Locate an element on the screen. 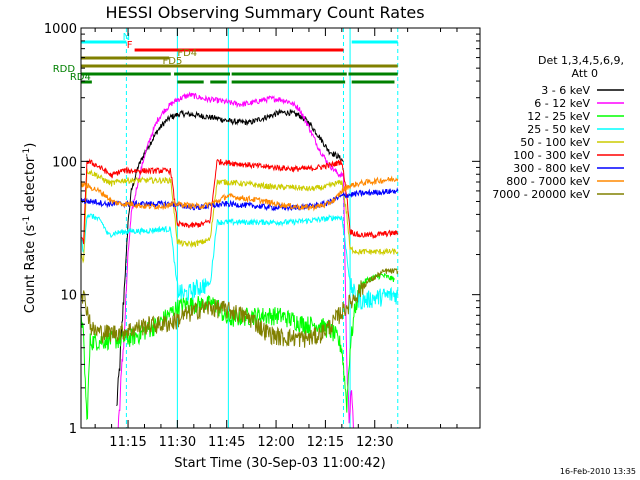  y-axis-label-sup1: -1 is located at coordinates (27, 220).